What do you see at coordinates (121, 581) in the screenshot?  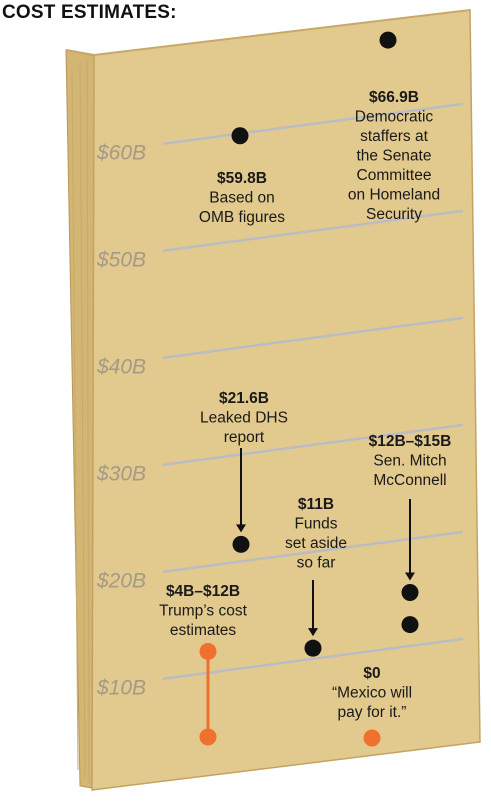 I see `y-tick-label: $20B` at bounding box center [121, 581].